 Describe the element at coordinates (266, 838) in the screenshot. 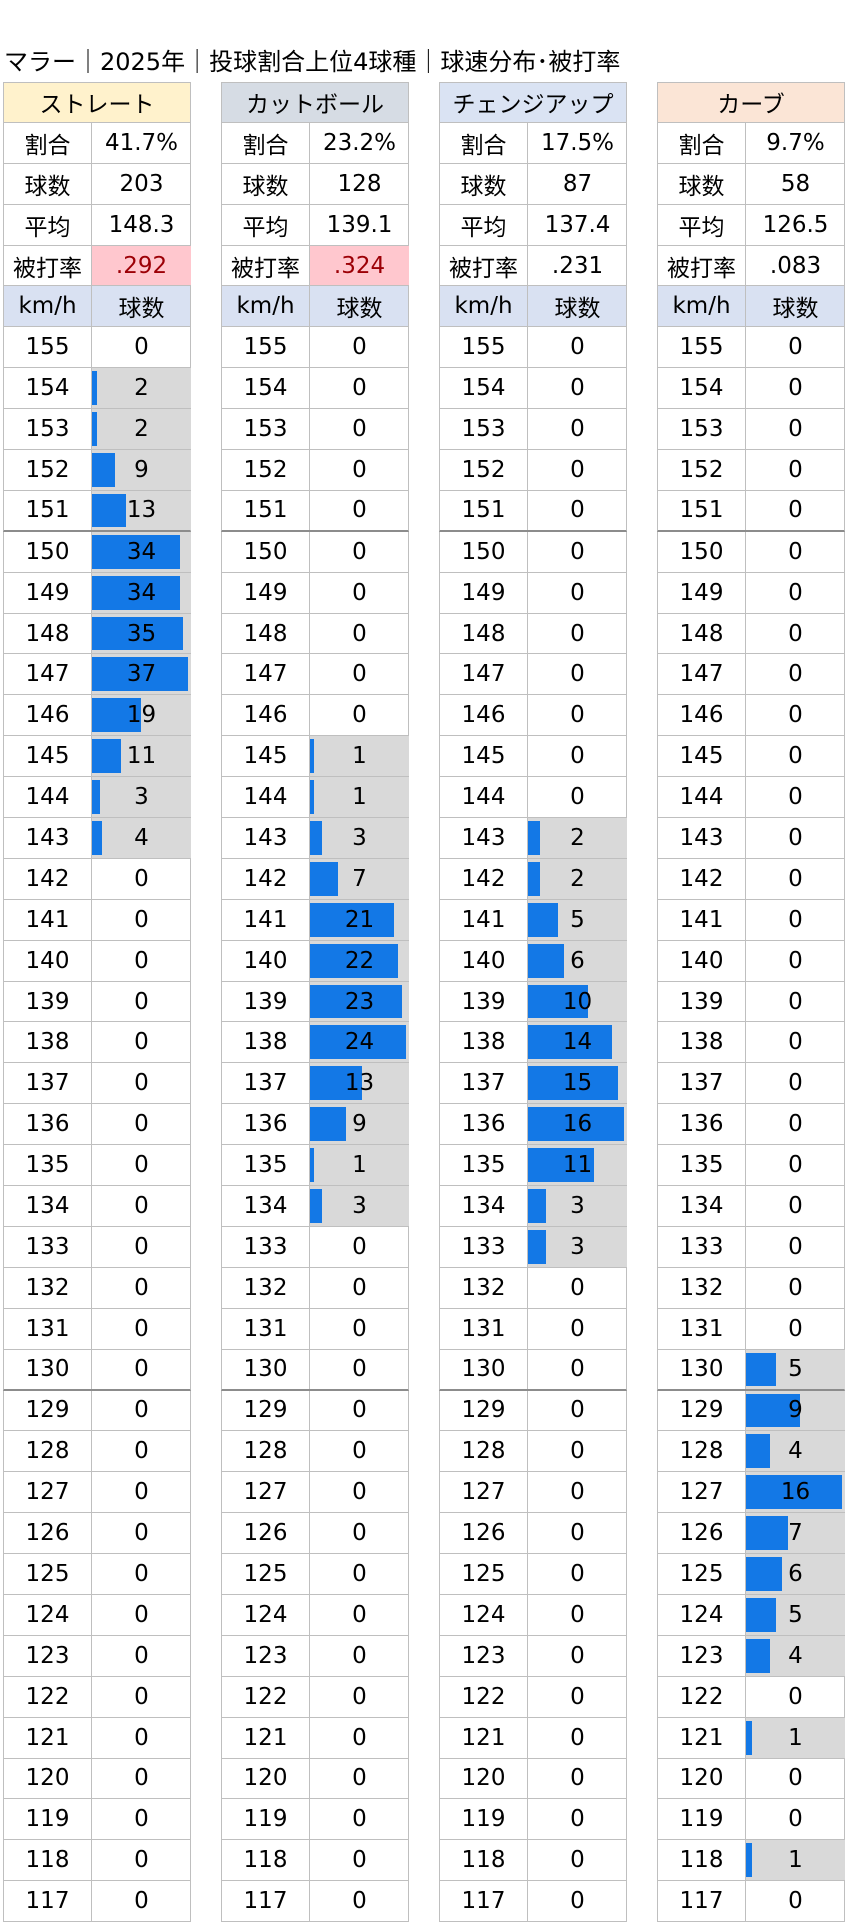

I see `speed-value: 143` at that location.